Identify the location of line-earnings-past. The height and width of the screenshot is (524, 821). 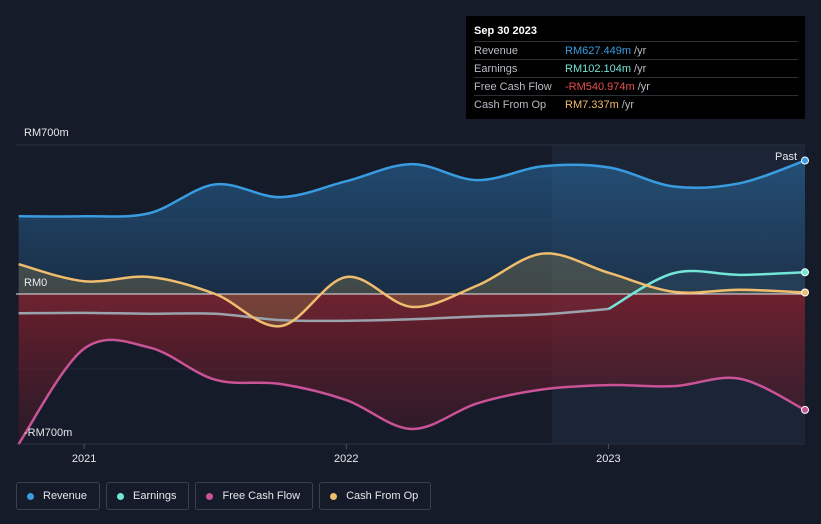
(313, 315).